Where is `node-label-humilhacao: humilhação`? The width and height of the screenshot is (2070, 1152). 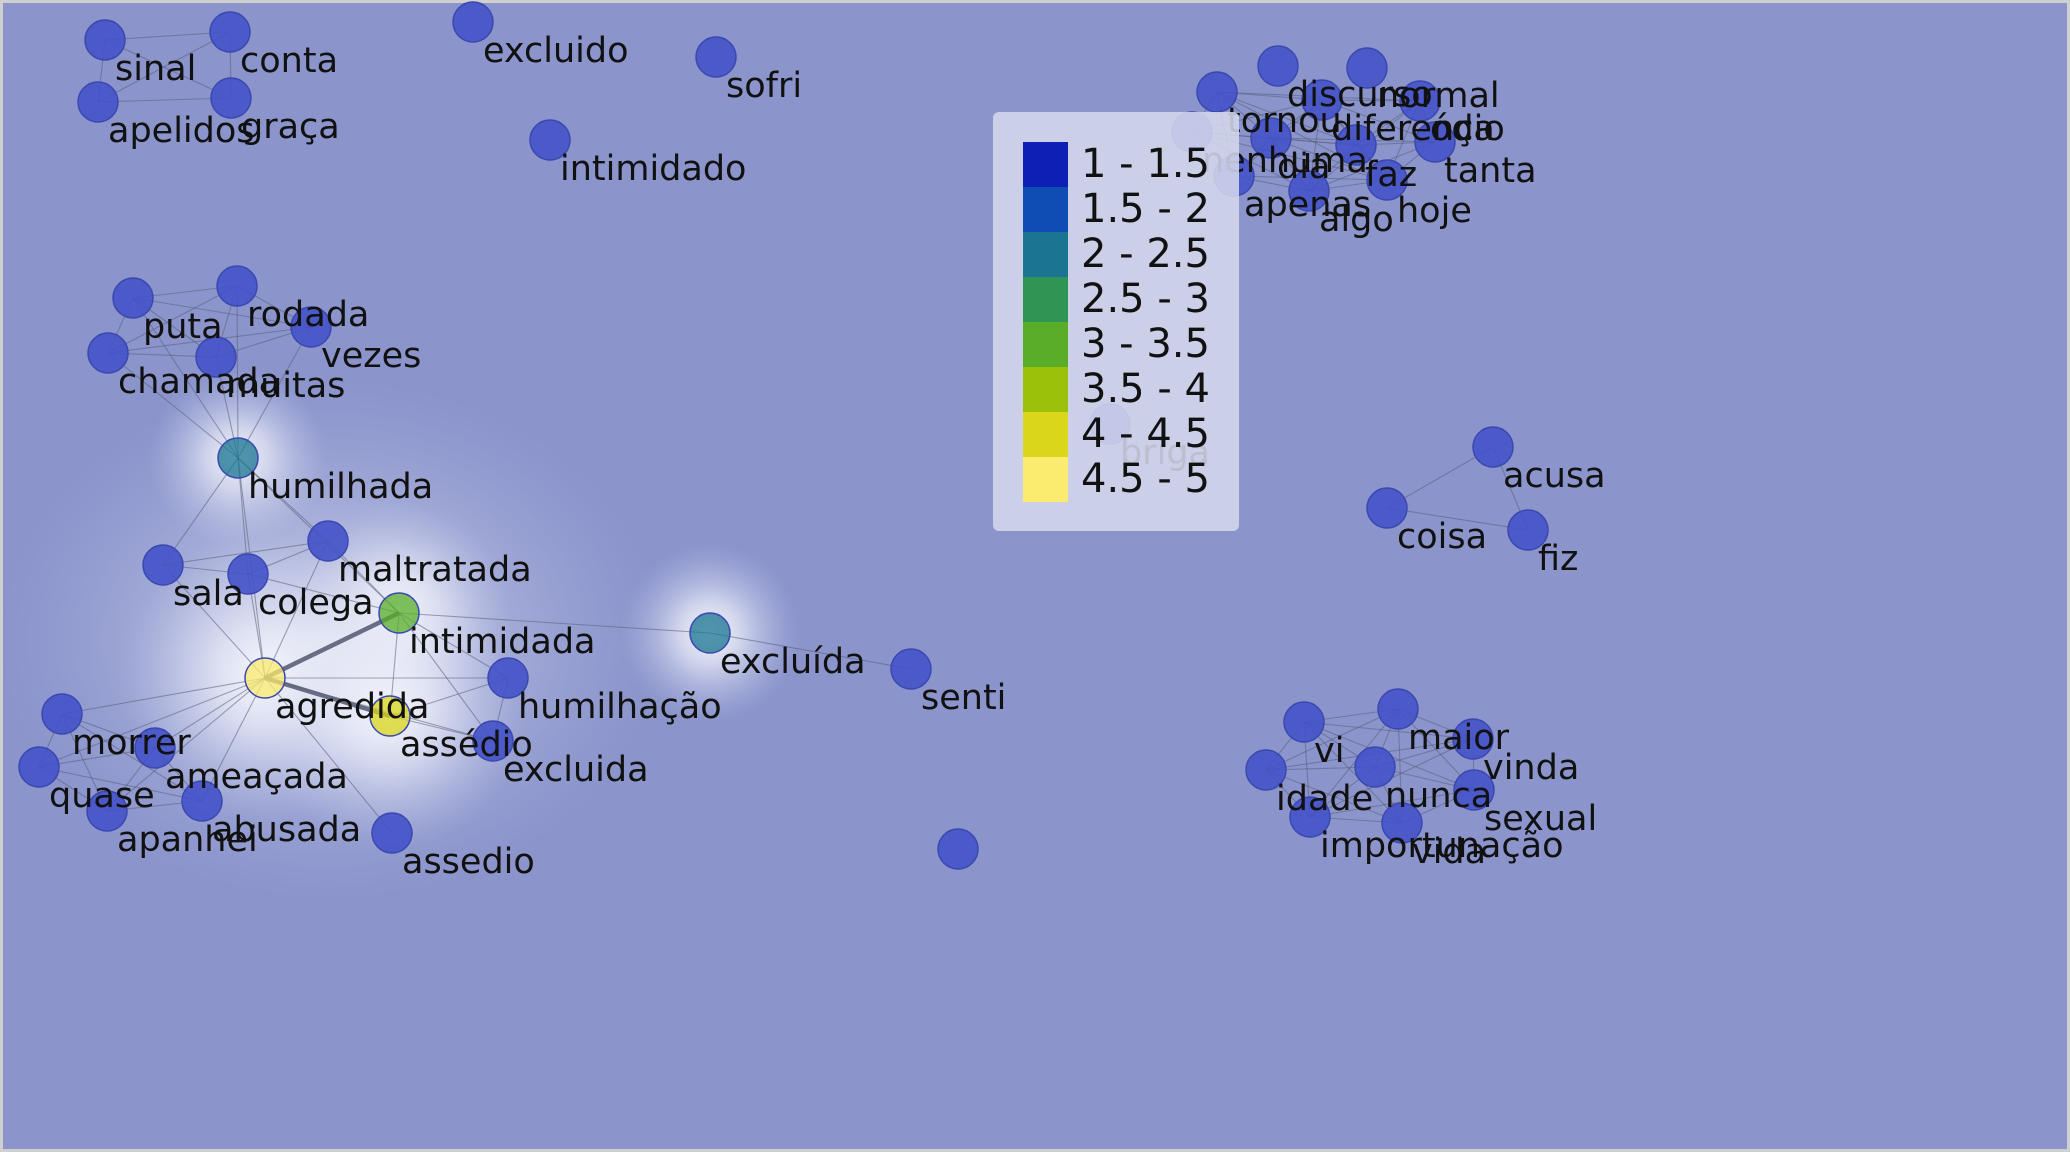
node-label-humilhacao: humilhação is located at coordinates (620, 707).